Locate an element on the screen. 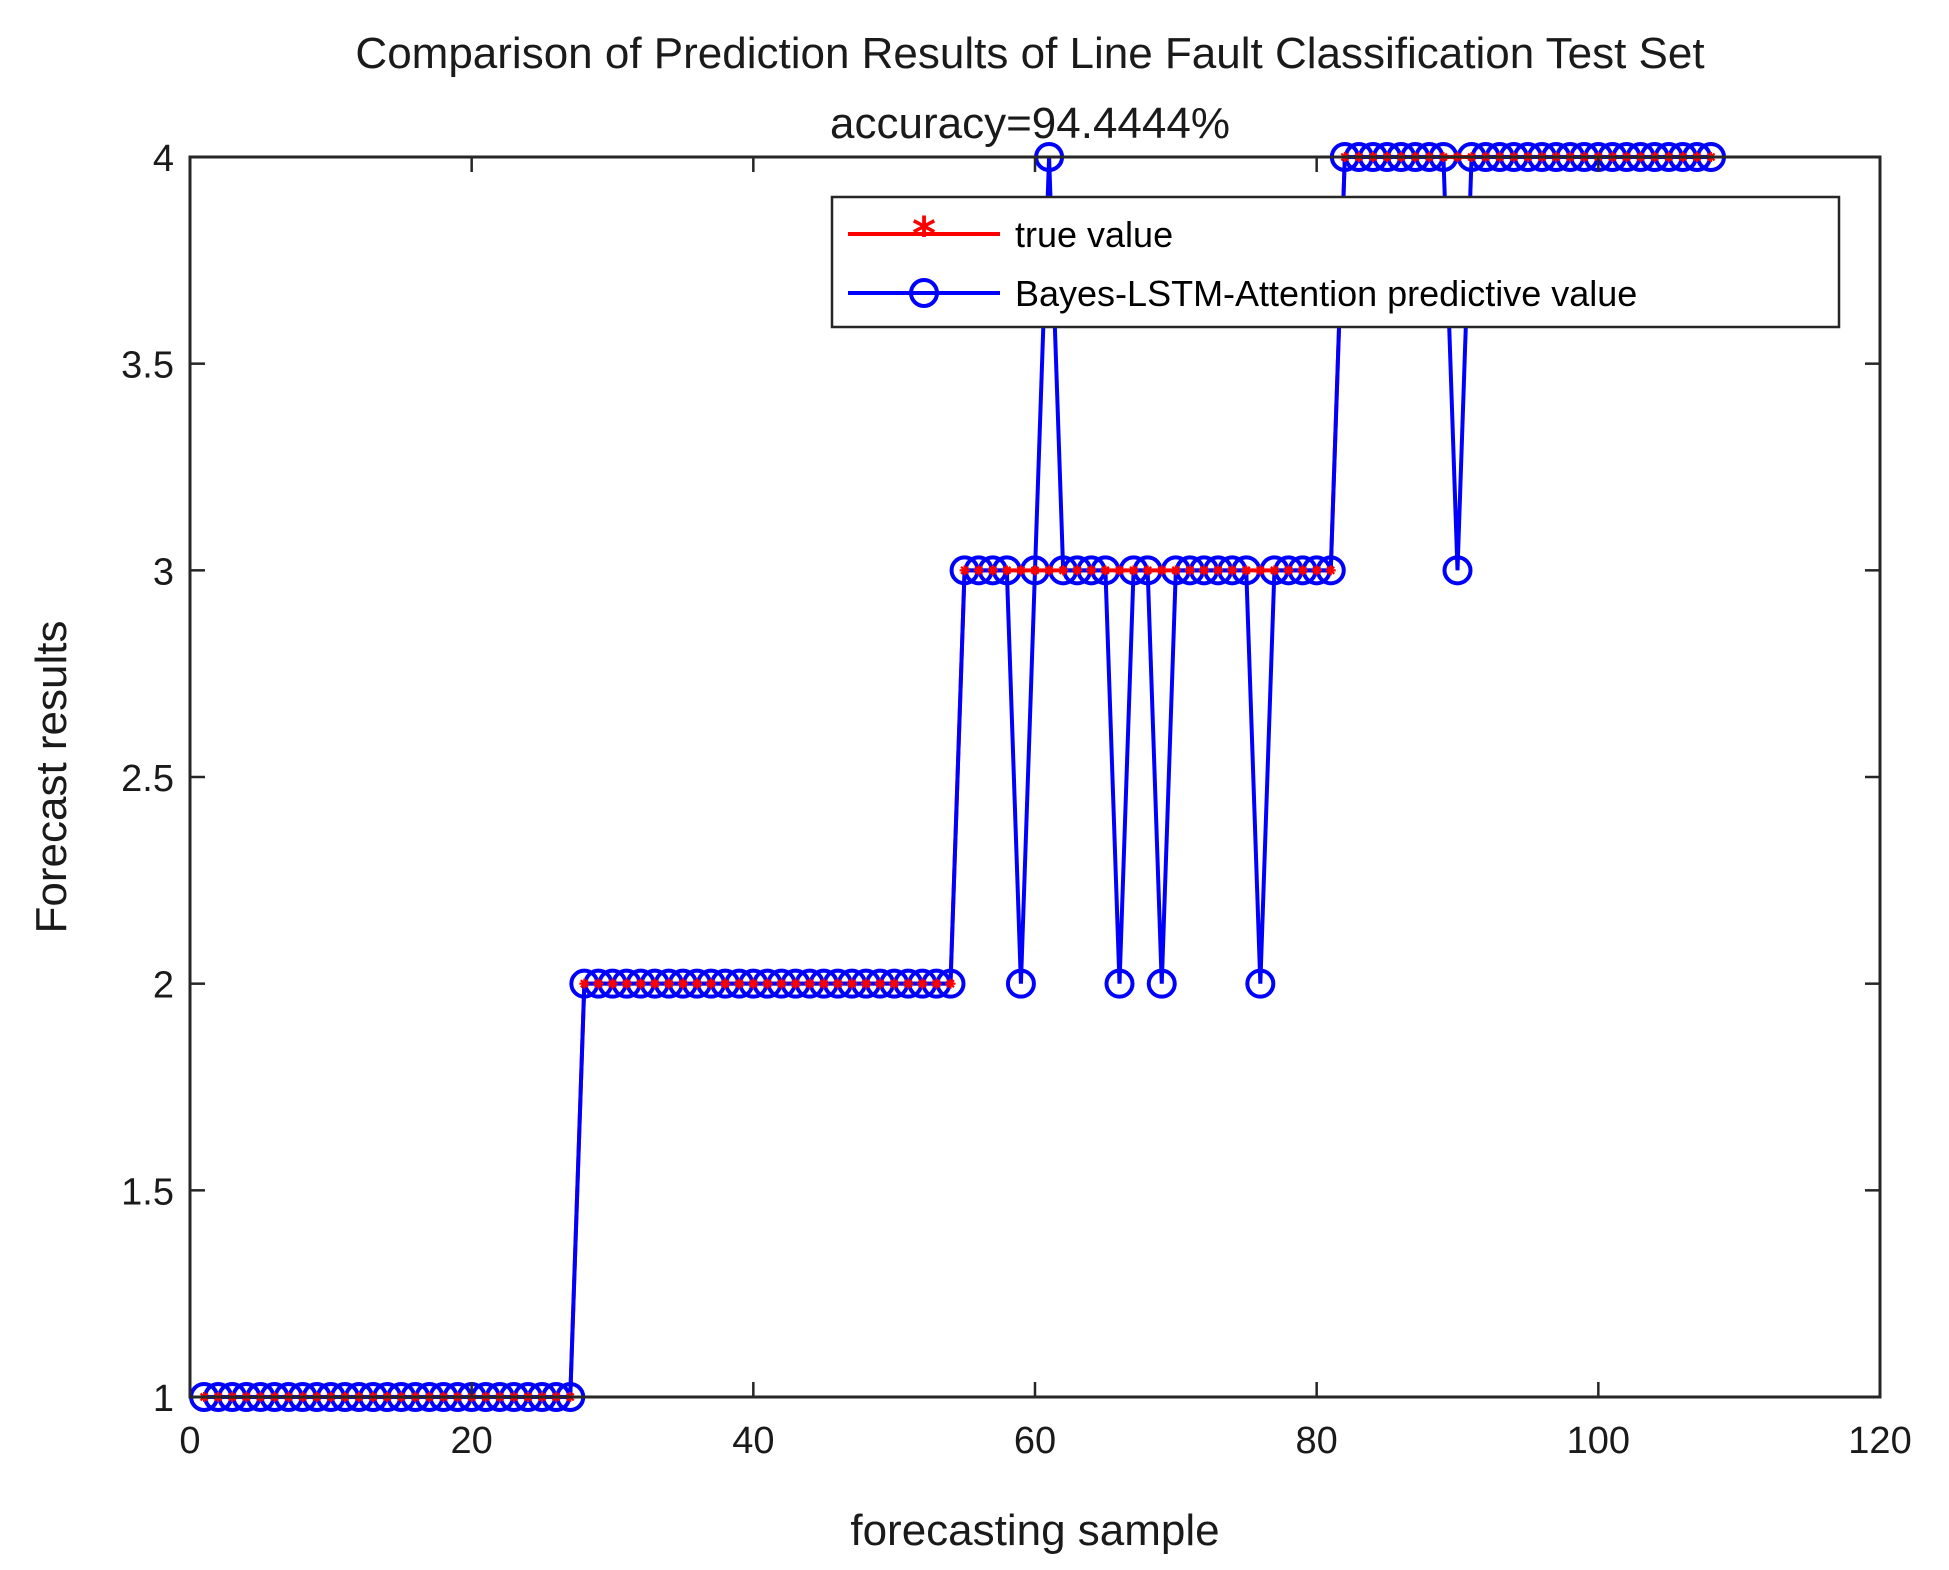  legend-label-predictive-value: Bayes-LSTM-Attention predictive value is located at coordinates (1326, 293).